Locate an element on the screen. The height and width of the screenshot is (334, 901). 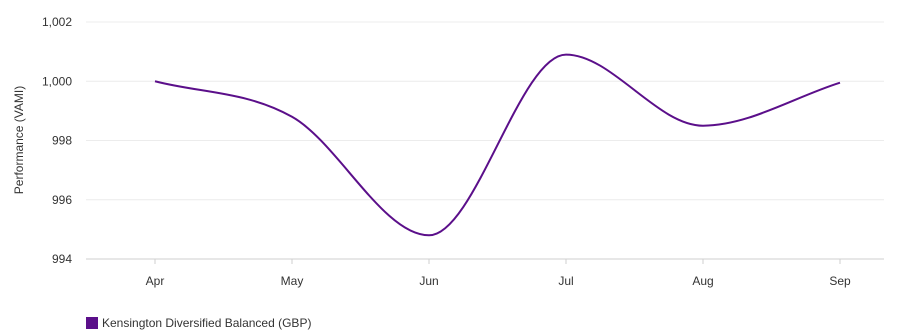
legend: Kensington Diversified Balanced (GBP) is located at coordinates (198, 323).